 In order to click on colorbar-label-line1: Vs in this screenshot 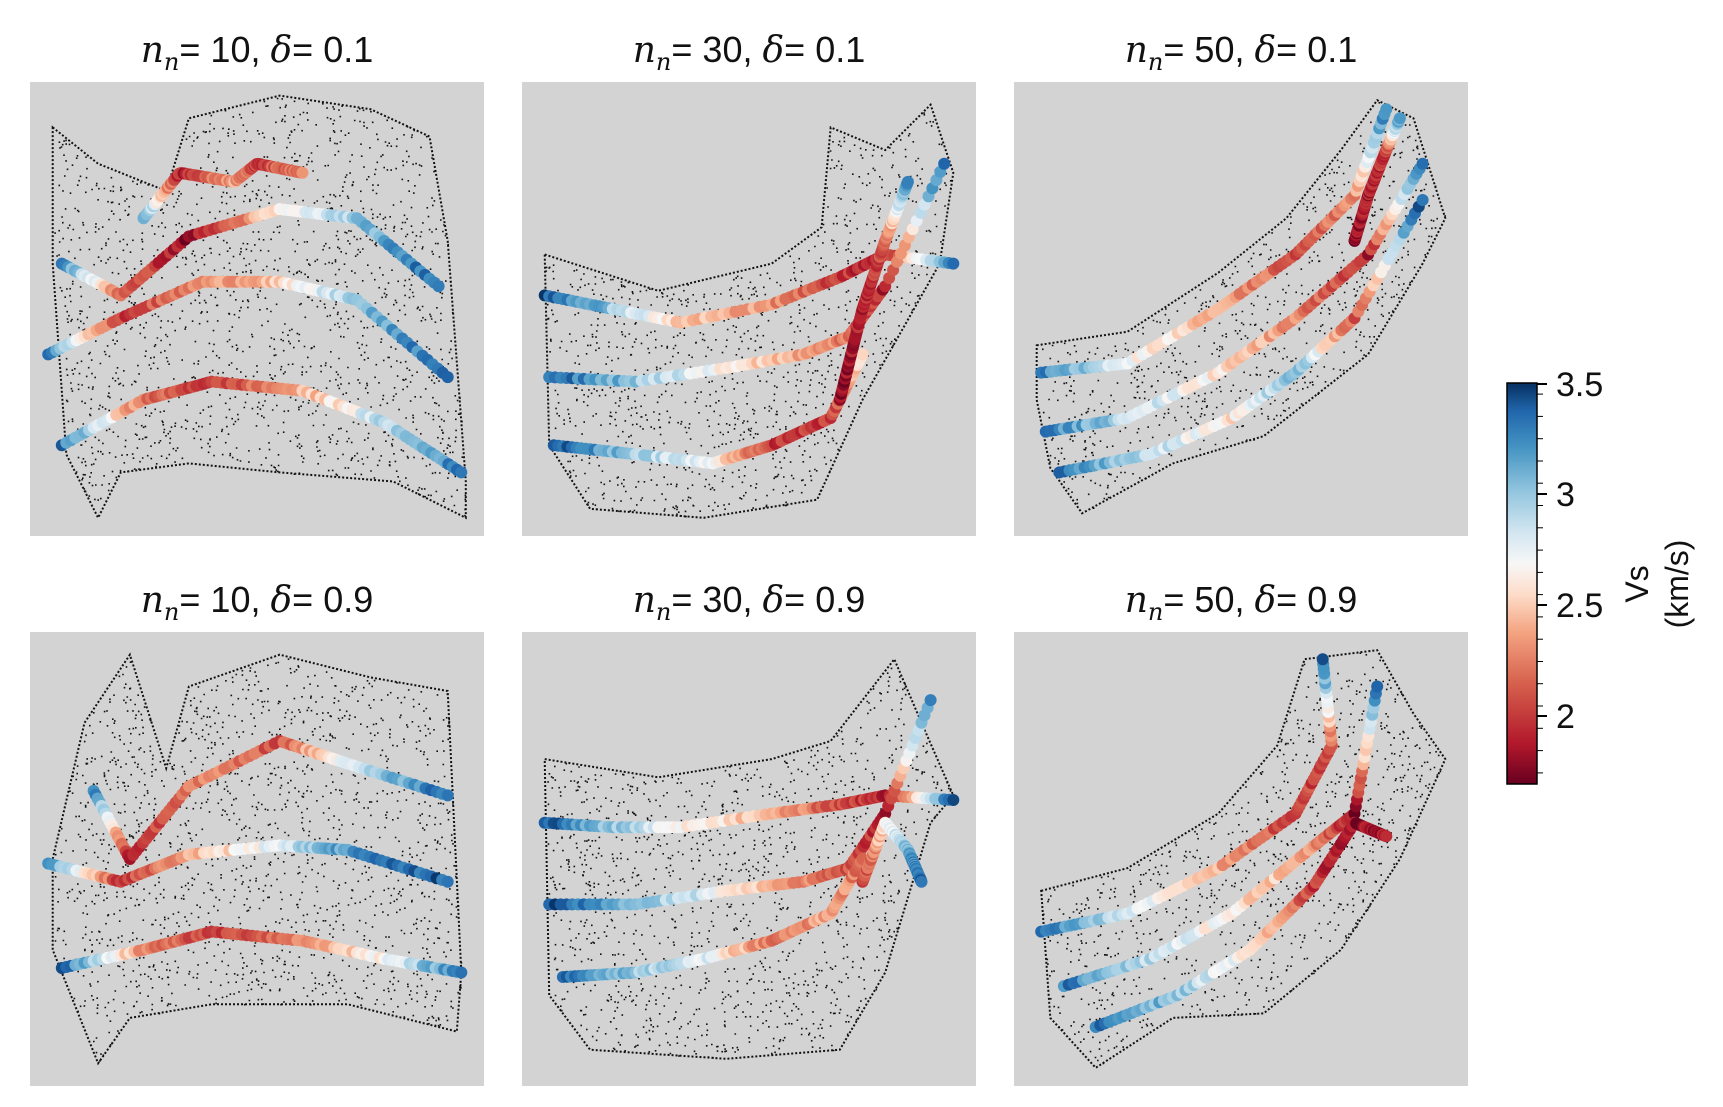, I will do `click(1637, 583)`.